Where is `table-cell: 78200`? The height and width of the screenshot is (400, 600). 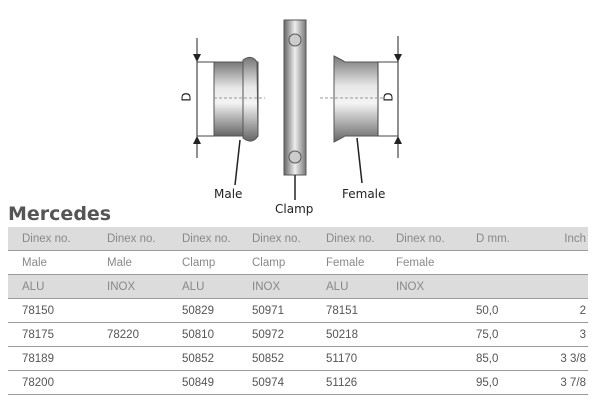
table-cell: 78200 is located at coordinates (38, 383).